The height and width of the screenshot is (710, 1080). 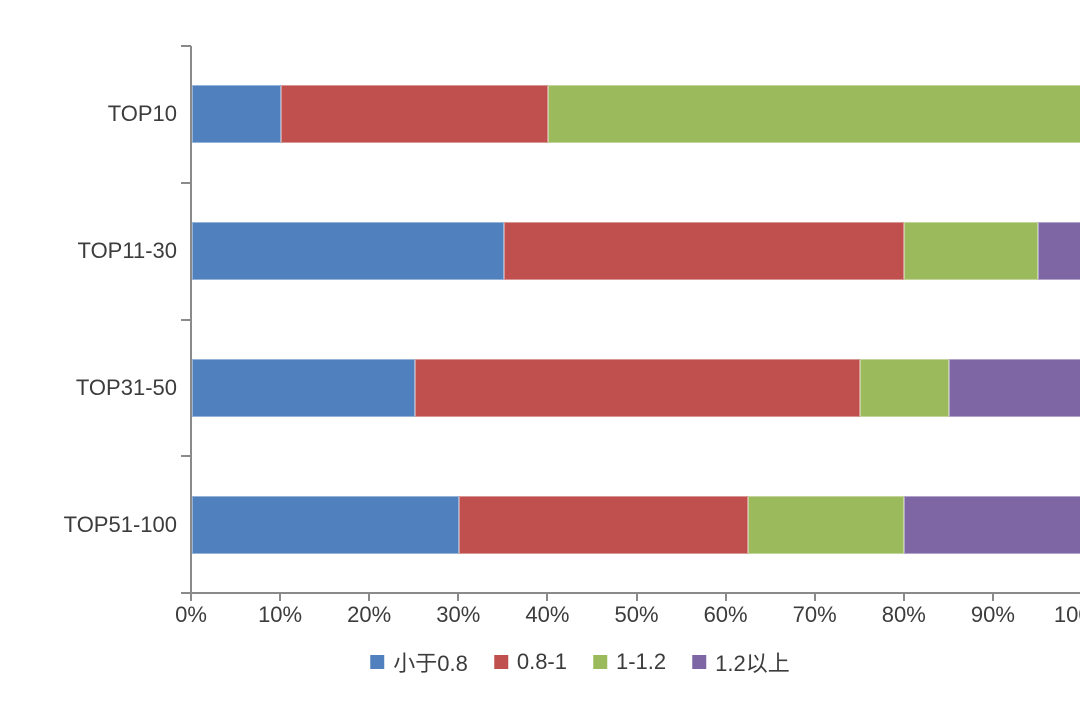 What do you see at coordinates (641, 662) in the screenshot?
I see `legend-label: 1-1.2` at bounding box center [641, 662].